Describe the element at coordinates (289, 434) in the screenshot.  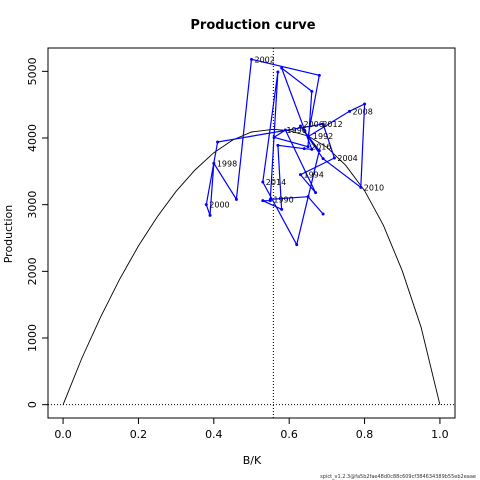
I see `x-tick-label: 0.6` at that location.